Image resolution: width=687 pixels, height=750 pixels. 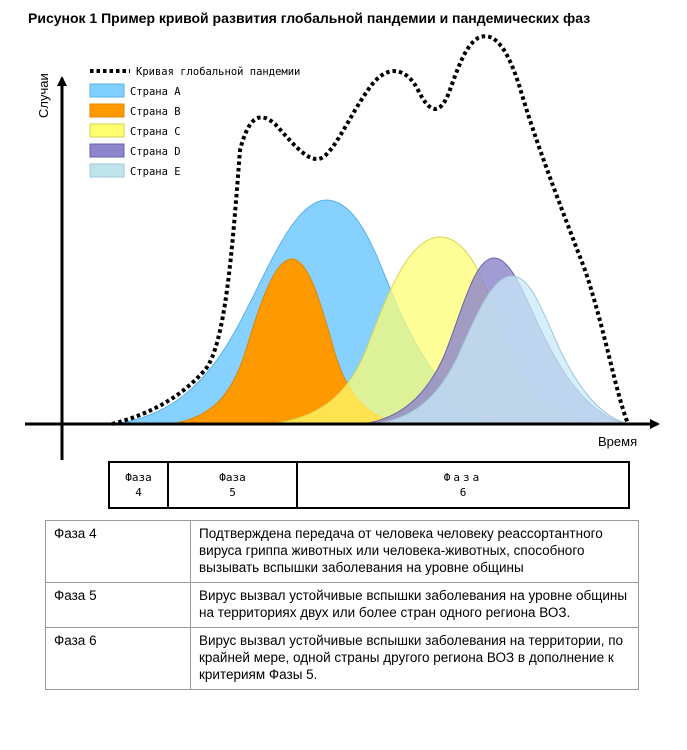 I want to click on country-e-curve, so click(x=501, y=350).